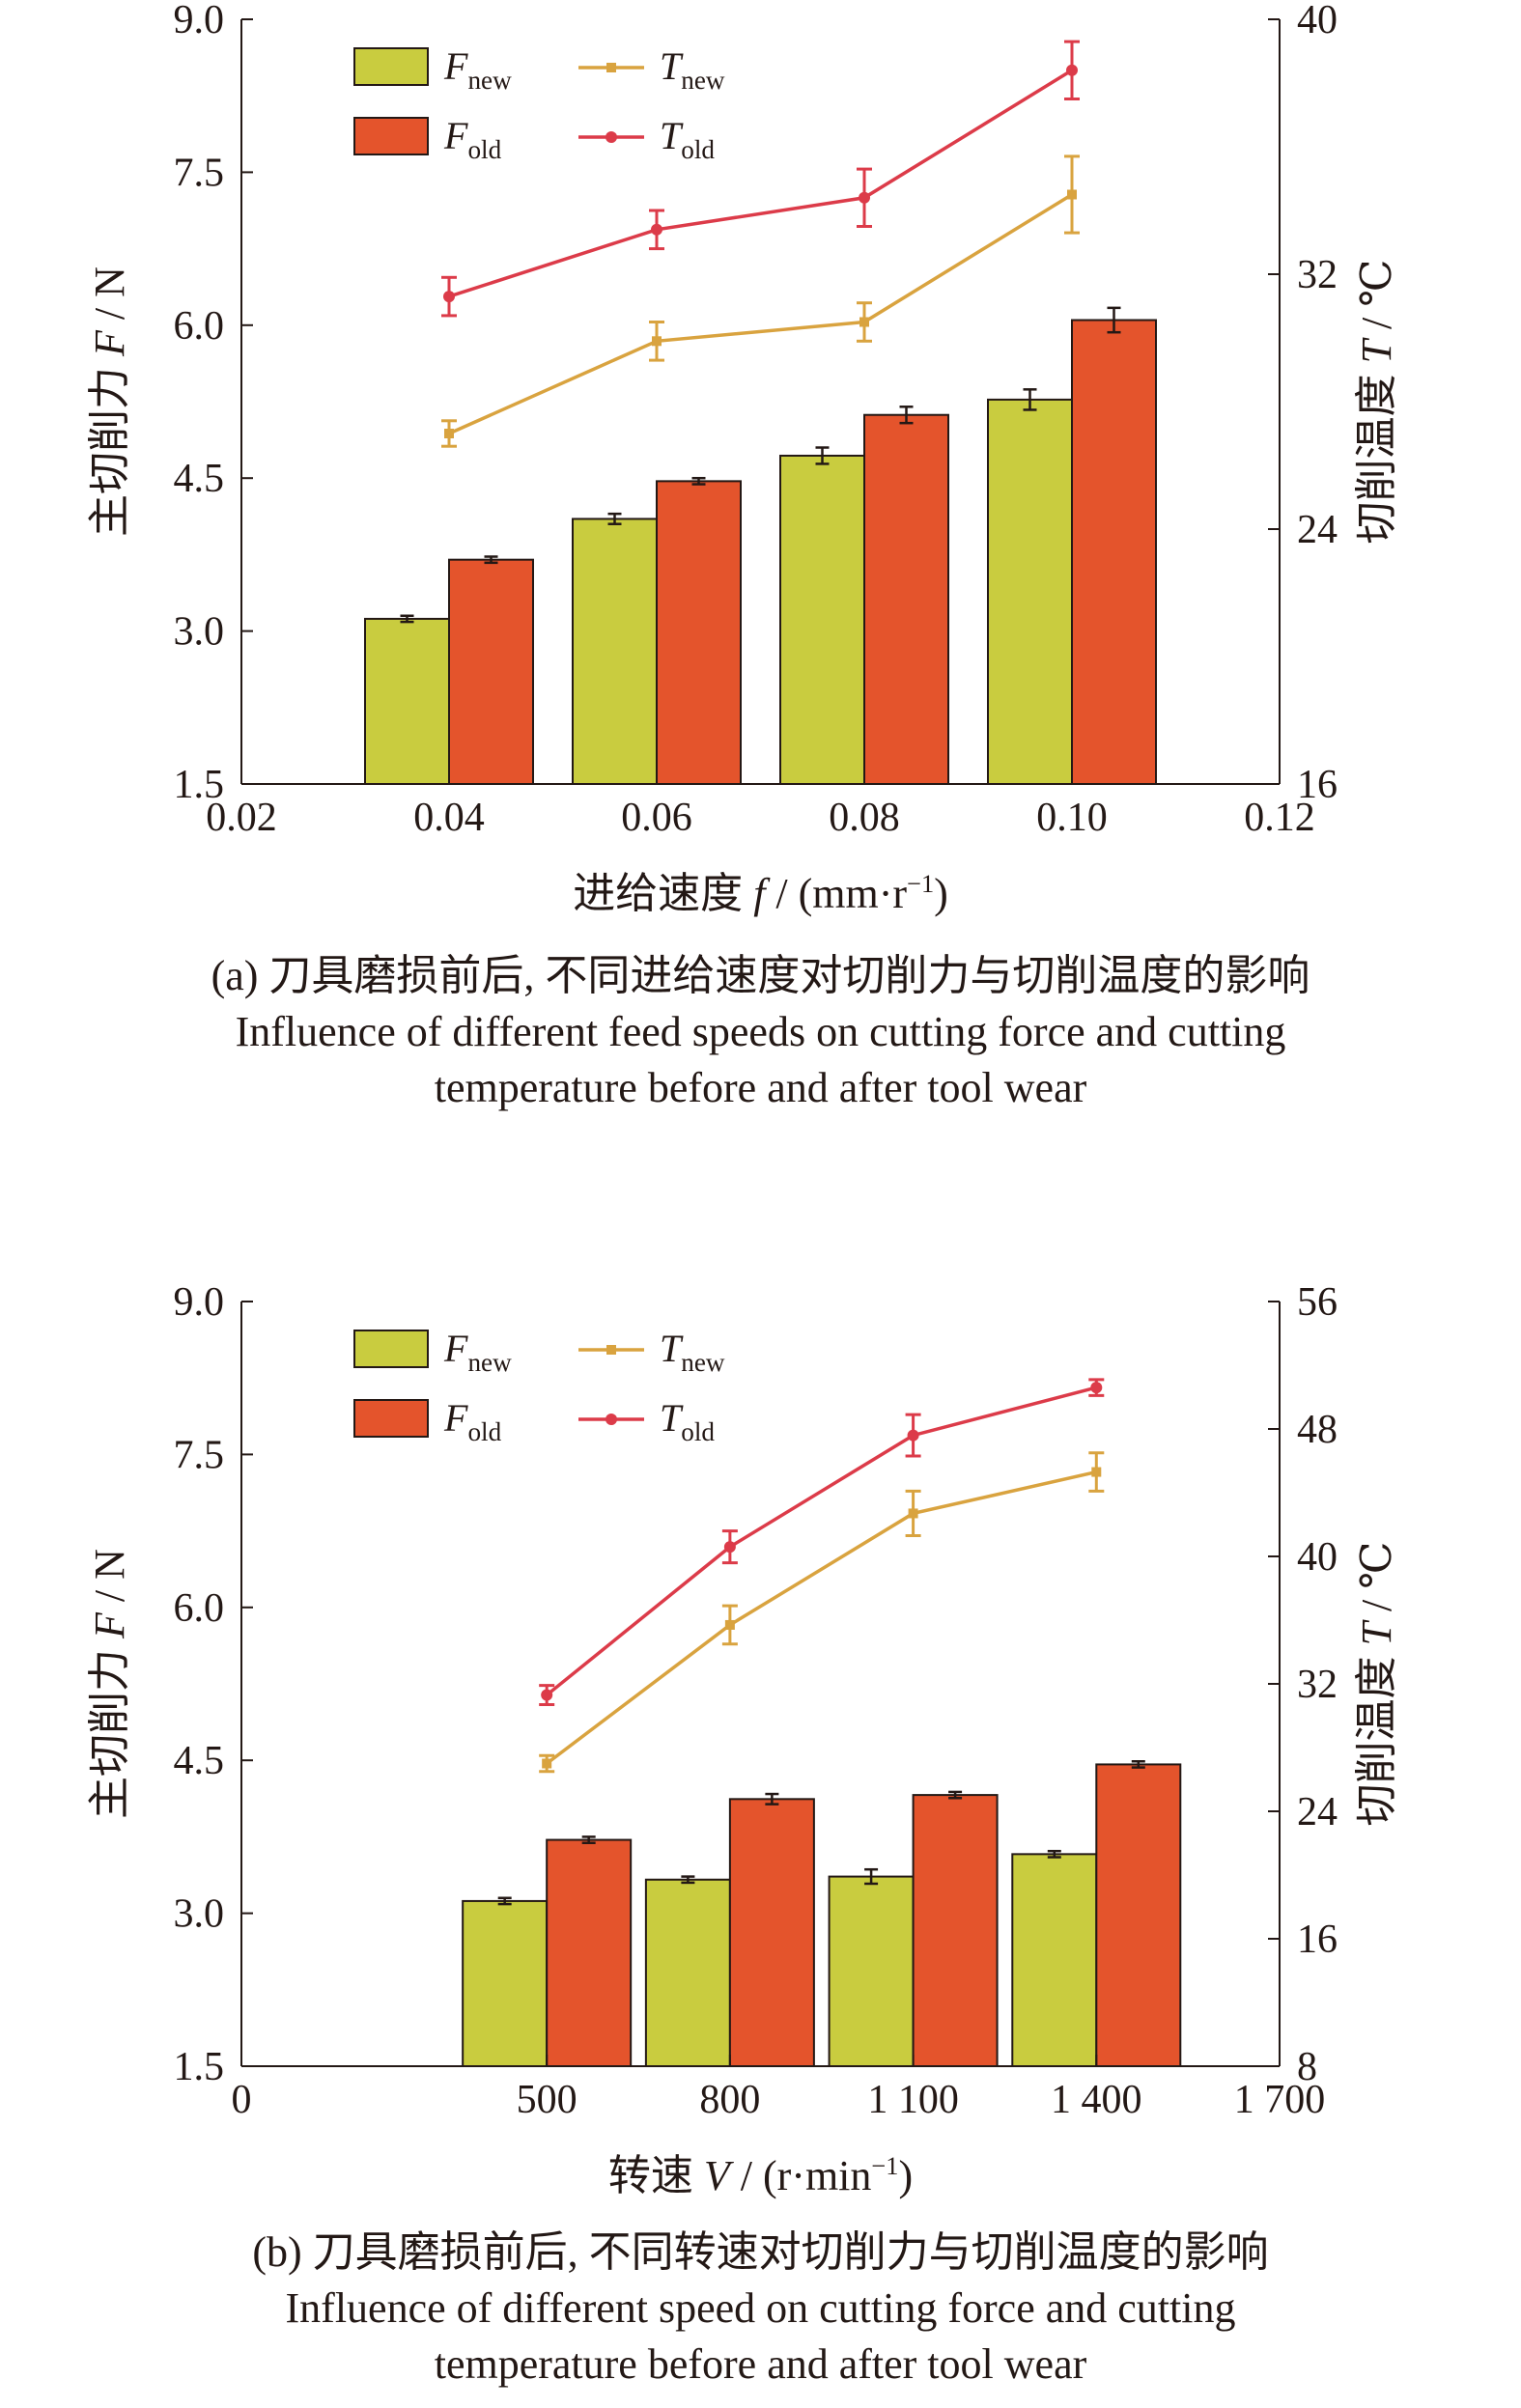 Image resolution: width=1521 pixels, height=2408 pixels. Describe the element at coordinates (547, 2100) in the screenshot. I see `panel-b-x-tick-label: 500` at that location.